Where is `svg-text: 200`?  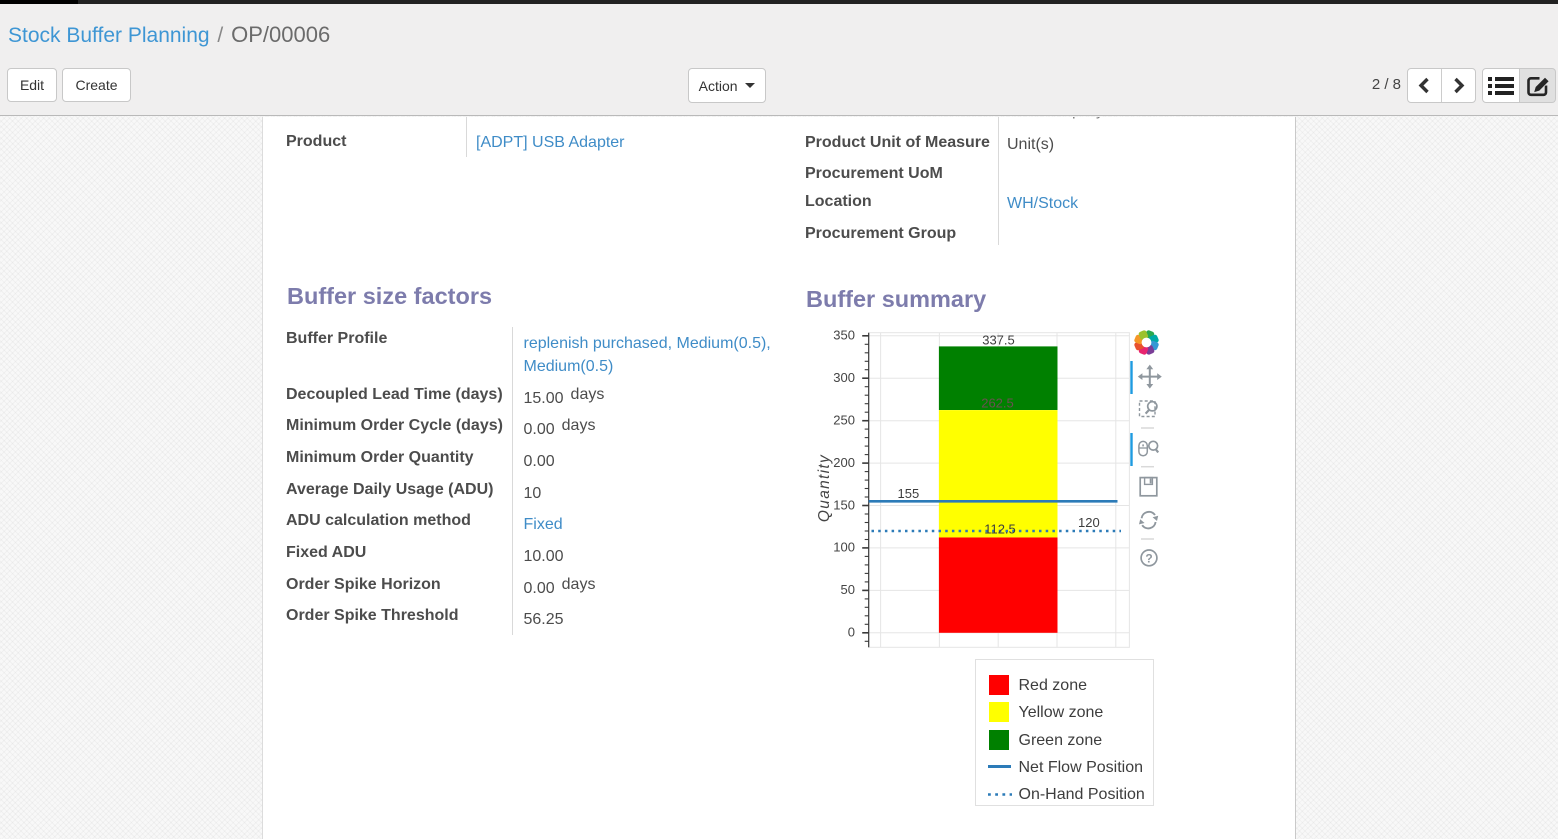 svg-text: 200 is located at coordinates (844, 462).